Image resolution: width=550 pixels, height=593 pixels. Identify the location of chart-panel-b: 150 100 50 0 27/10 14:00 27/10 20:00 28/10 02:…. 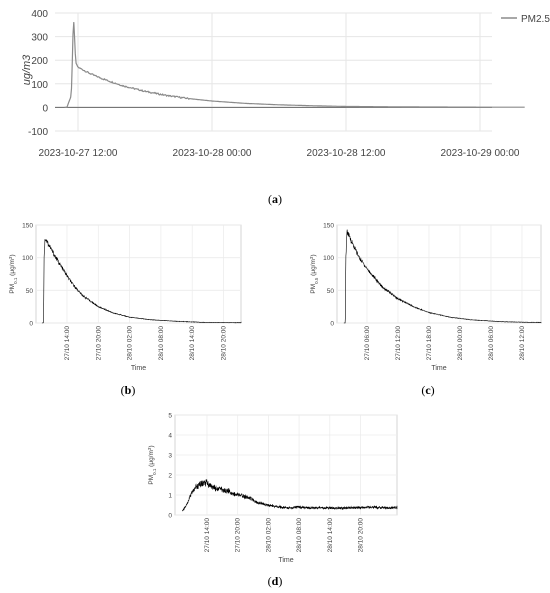
(125, 297).